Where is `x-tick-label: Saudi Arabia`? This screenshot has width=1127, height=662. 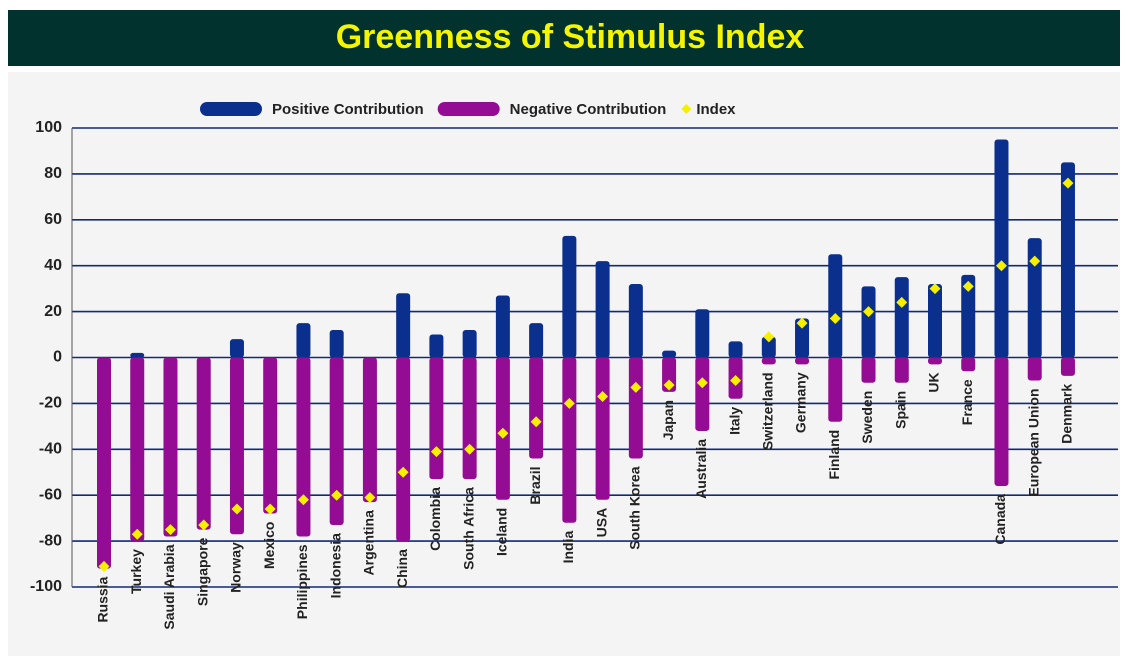 x-tick-label: Saudi Arabia is located at coordinates (169, 586).